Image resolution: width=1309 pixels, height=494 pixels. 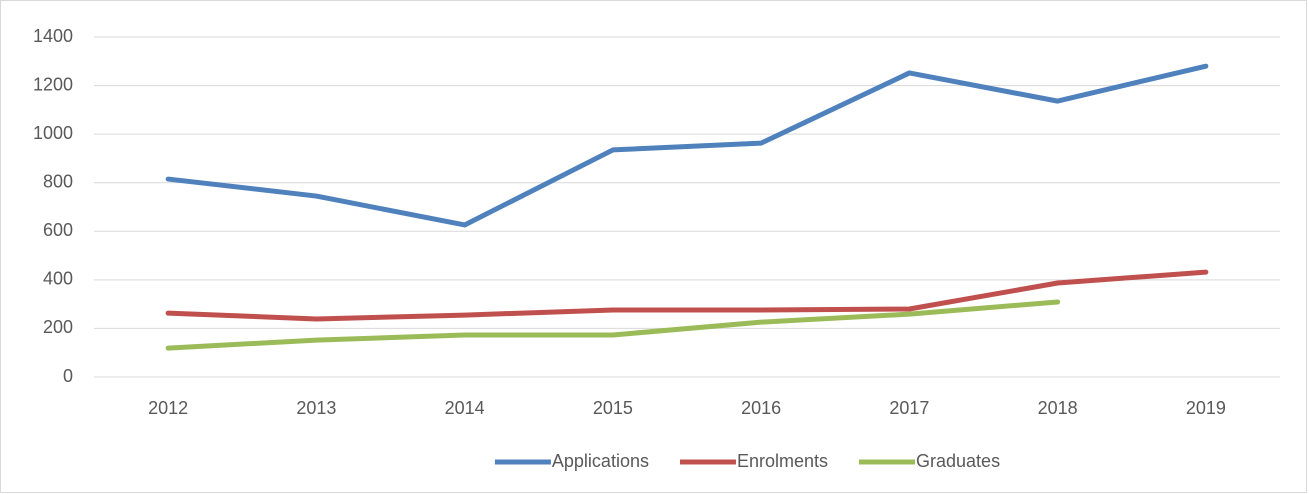 What do you see at coordinates (53, 84) in the screenshot?
I see `y-tick-label: 1200` at bounding box center [53, 84].